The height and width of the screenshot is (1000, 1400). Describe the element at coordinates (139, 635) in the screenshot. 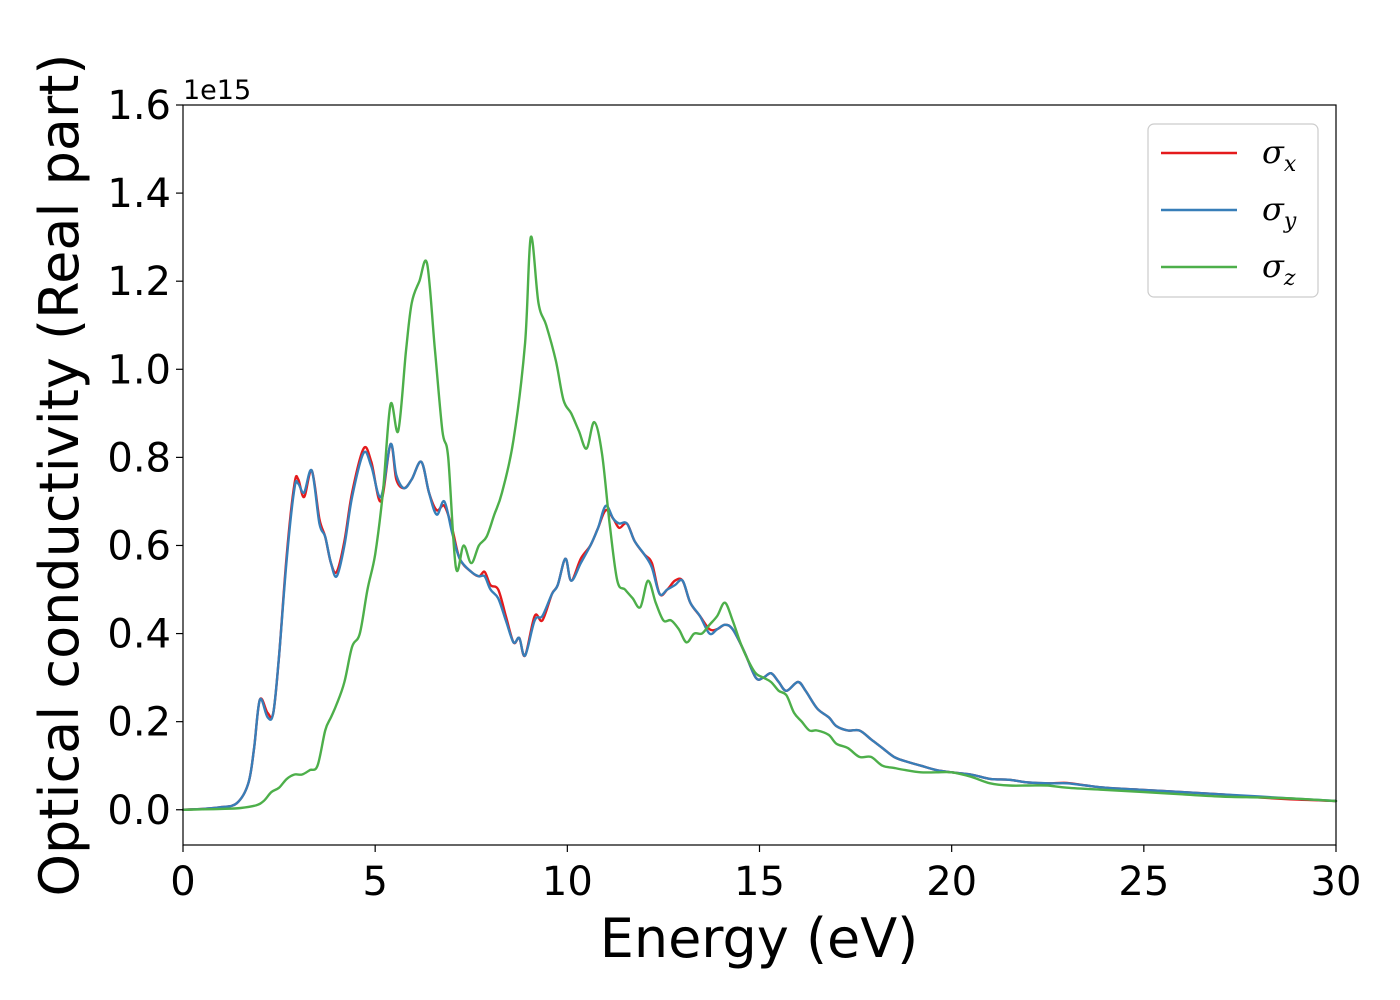

I see `y-tick-label: 0.4` at that location.